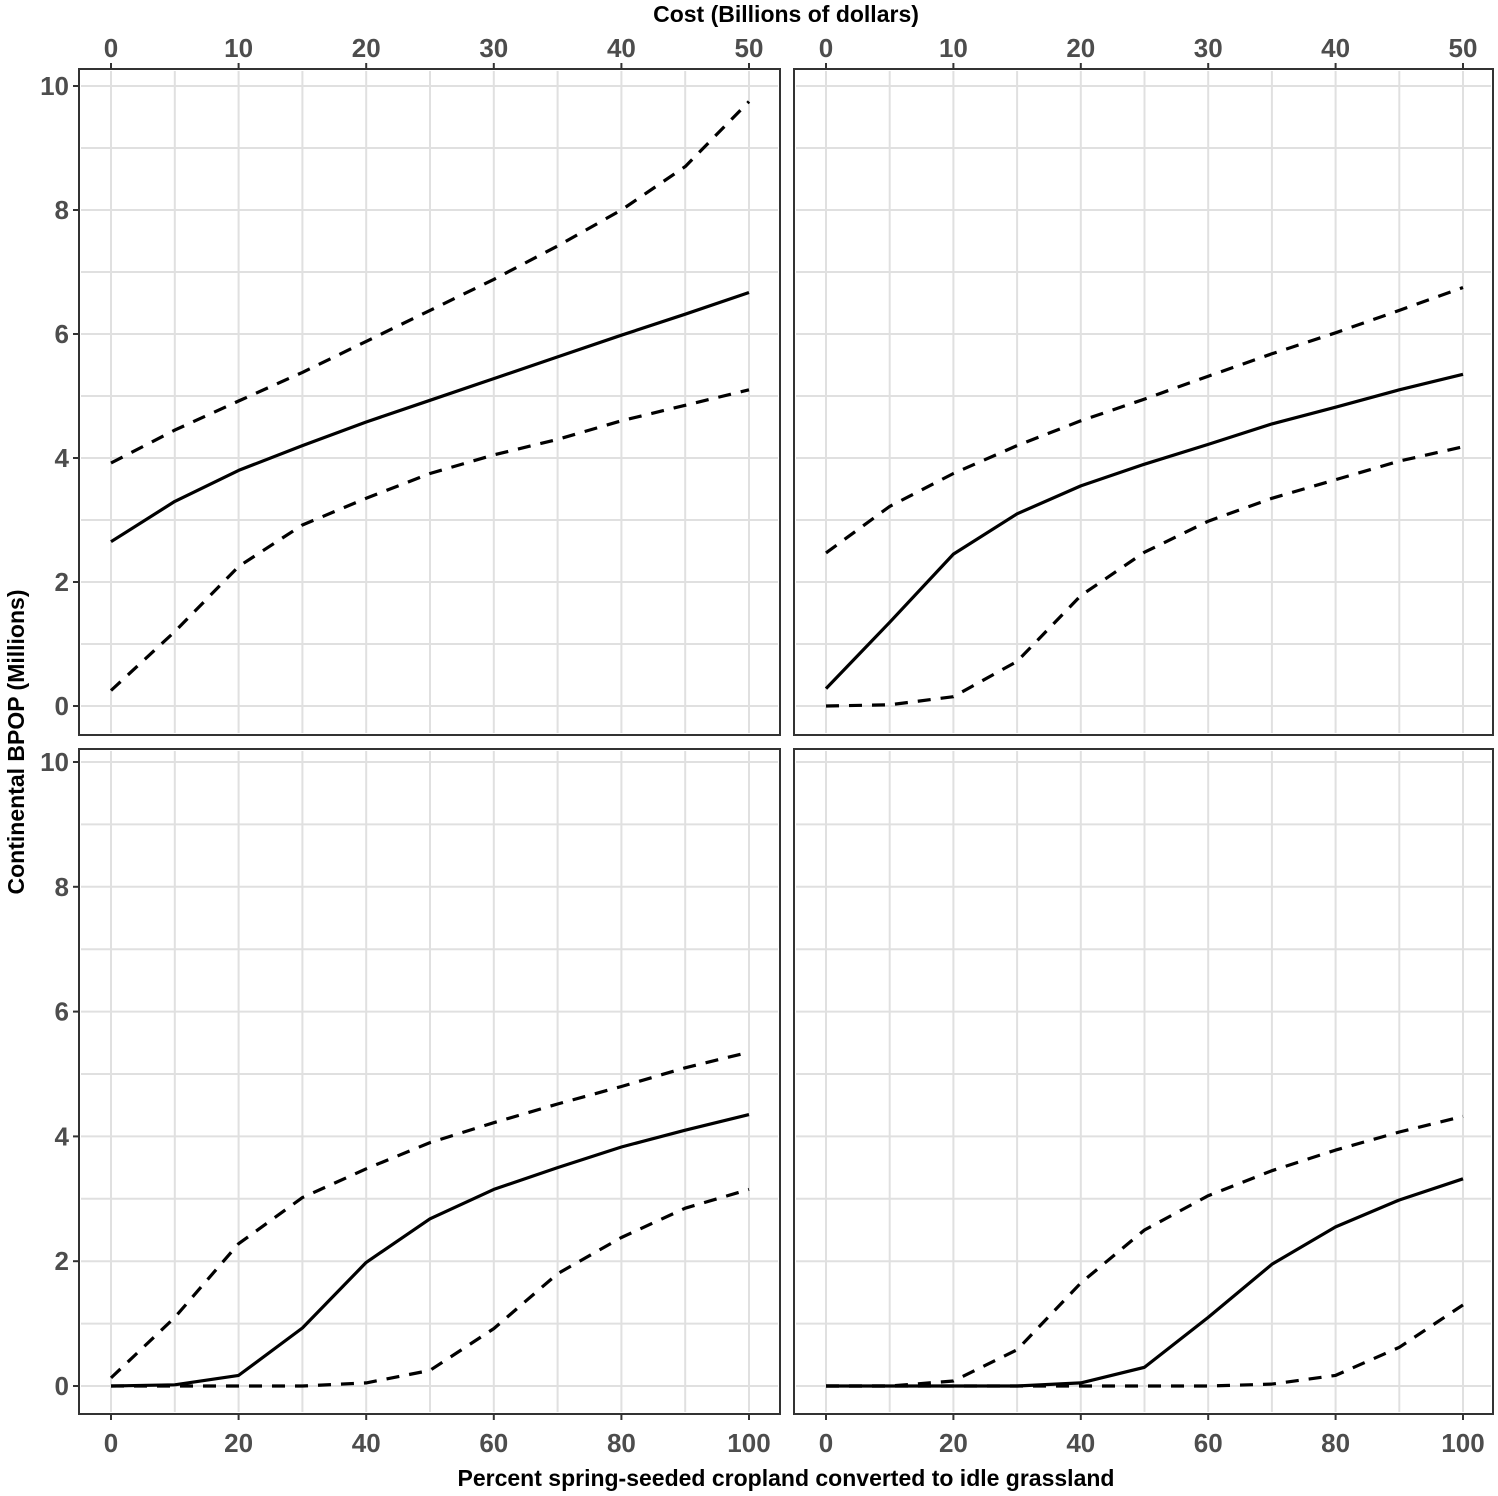 The image size is (1498, 1496). Describe the element at coordinates (16, 742) in the screenshot. I see `y-axis-title: Continental BPOP (Millions)` at that location.